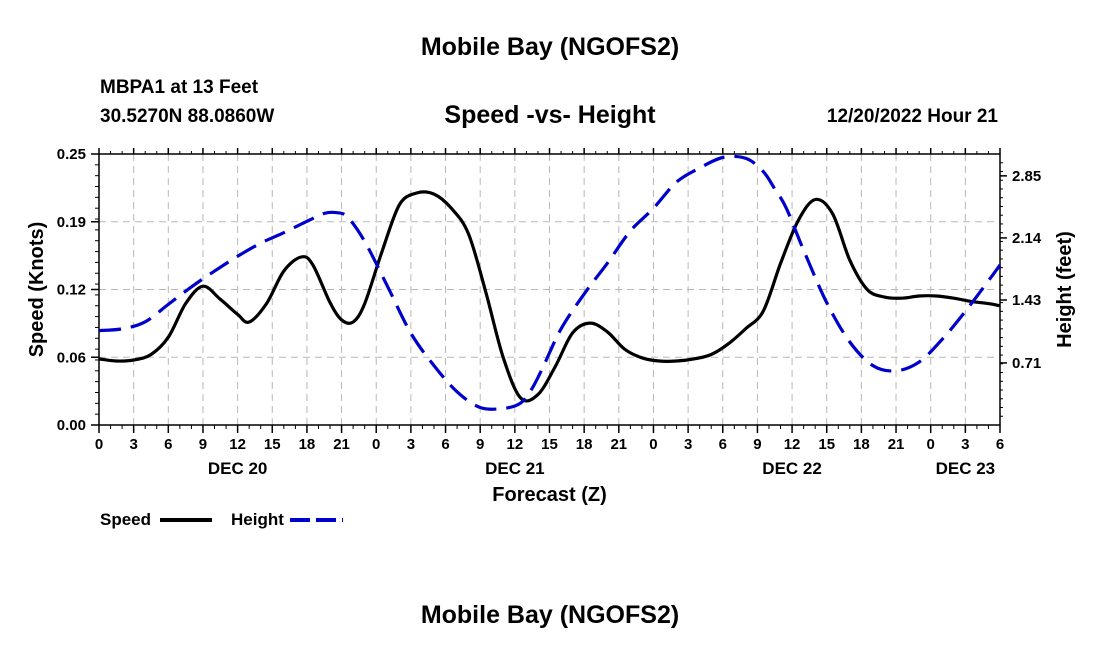  What do you see at coordinates (71, 425) in the screenshot?
I see `y-left-tick-label: 0.00` at bounding box center [71, 425].